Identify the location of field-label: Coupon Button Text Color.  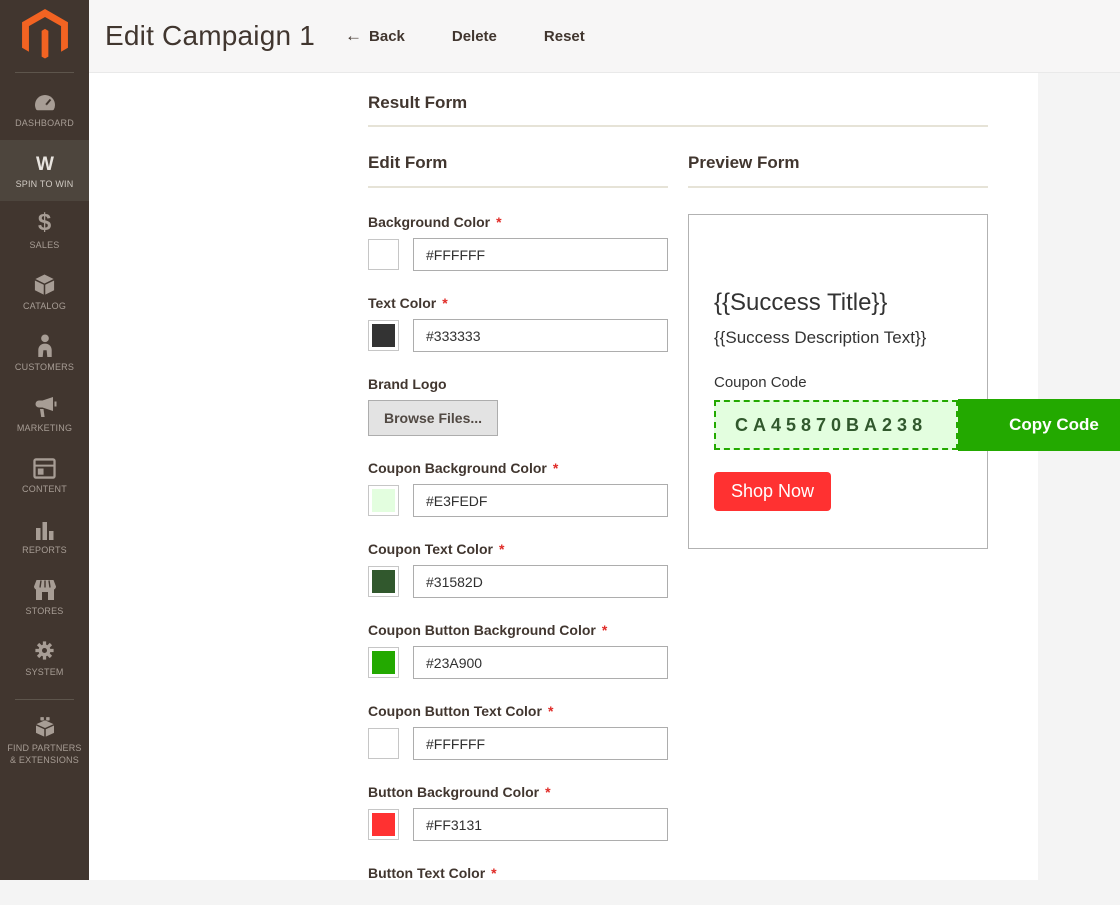
(455, 711).